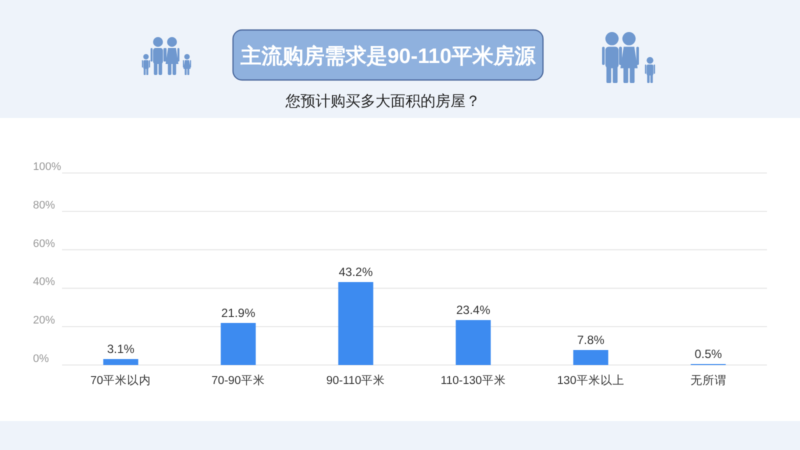 Image resolution: width=800 pixels, height=450 pixels. Describe the element at coordinates (44, 205) in the screenshot. I see `y-tick-label: 80%` at that location.